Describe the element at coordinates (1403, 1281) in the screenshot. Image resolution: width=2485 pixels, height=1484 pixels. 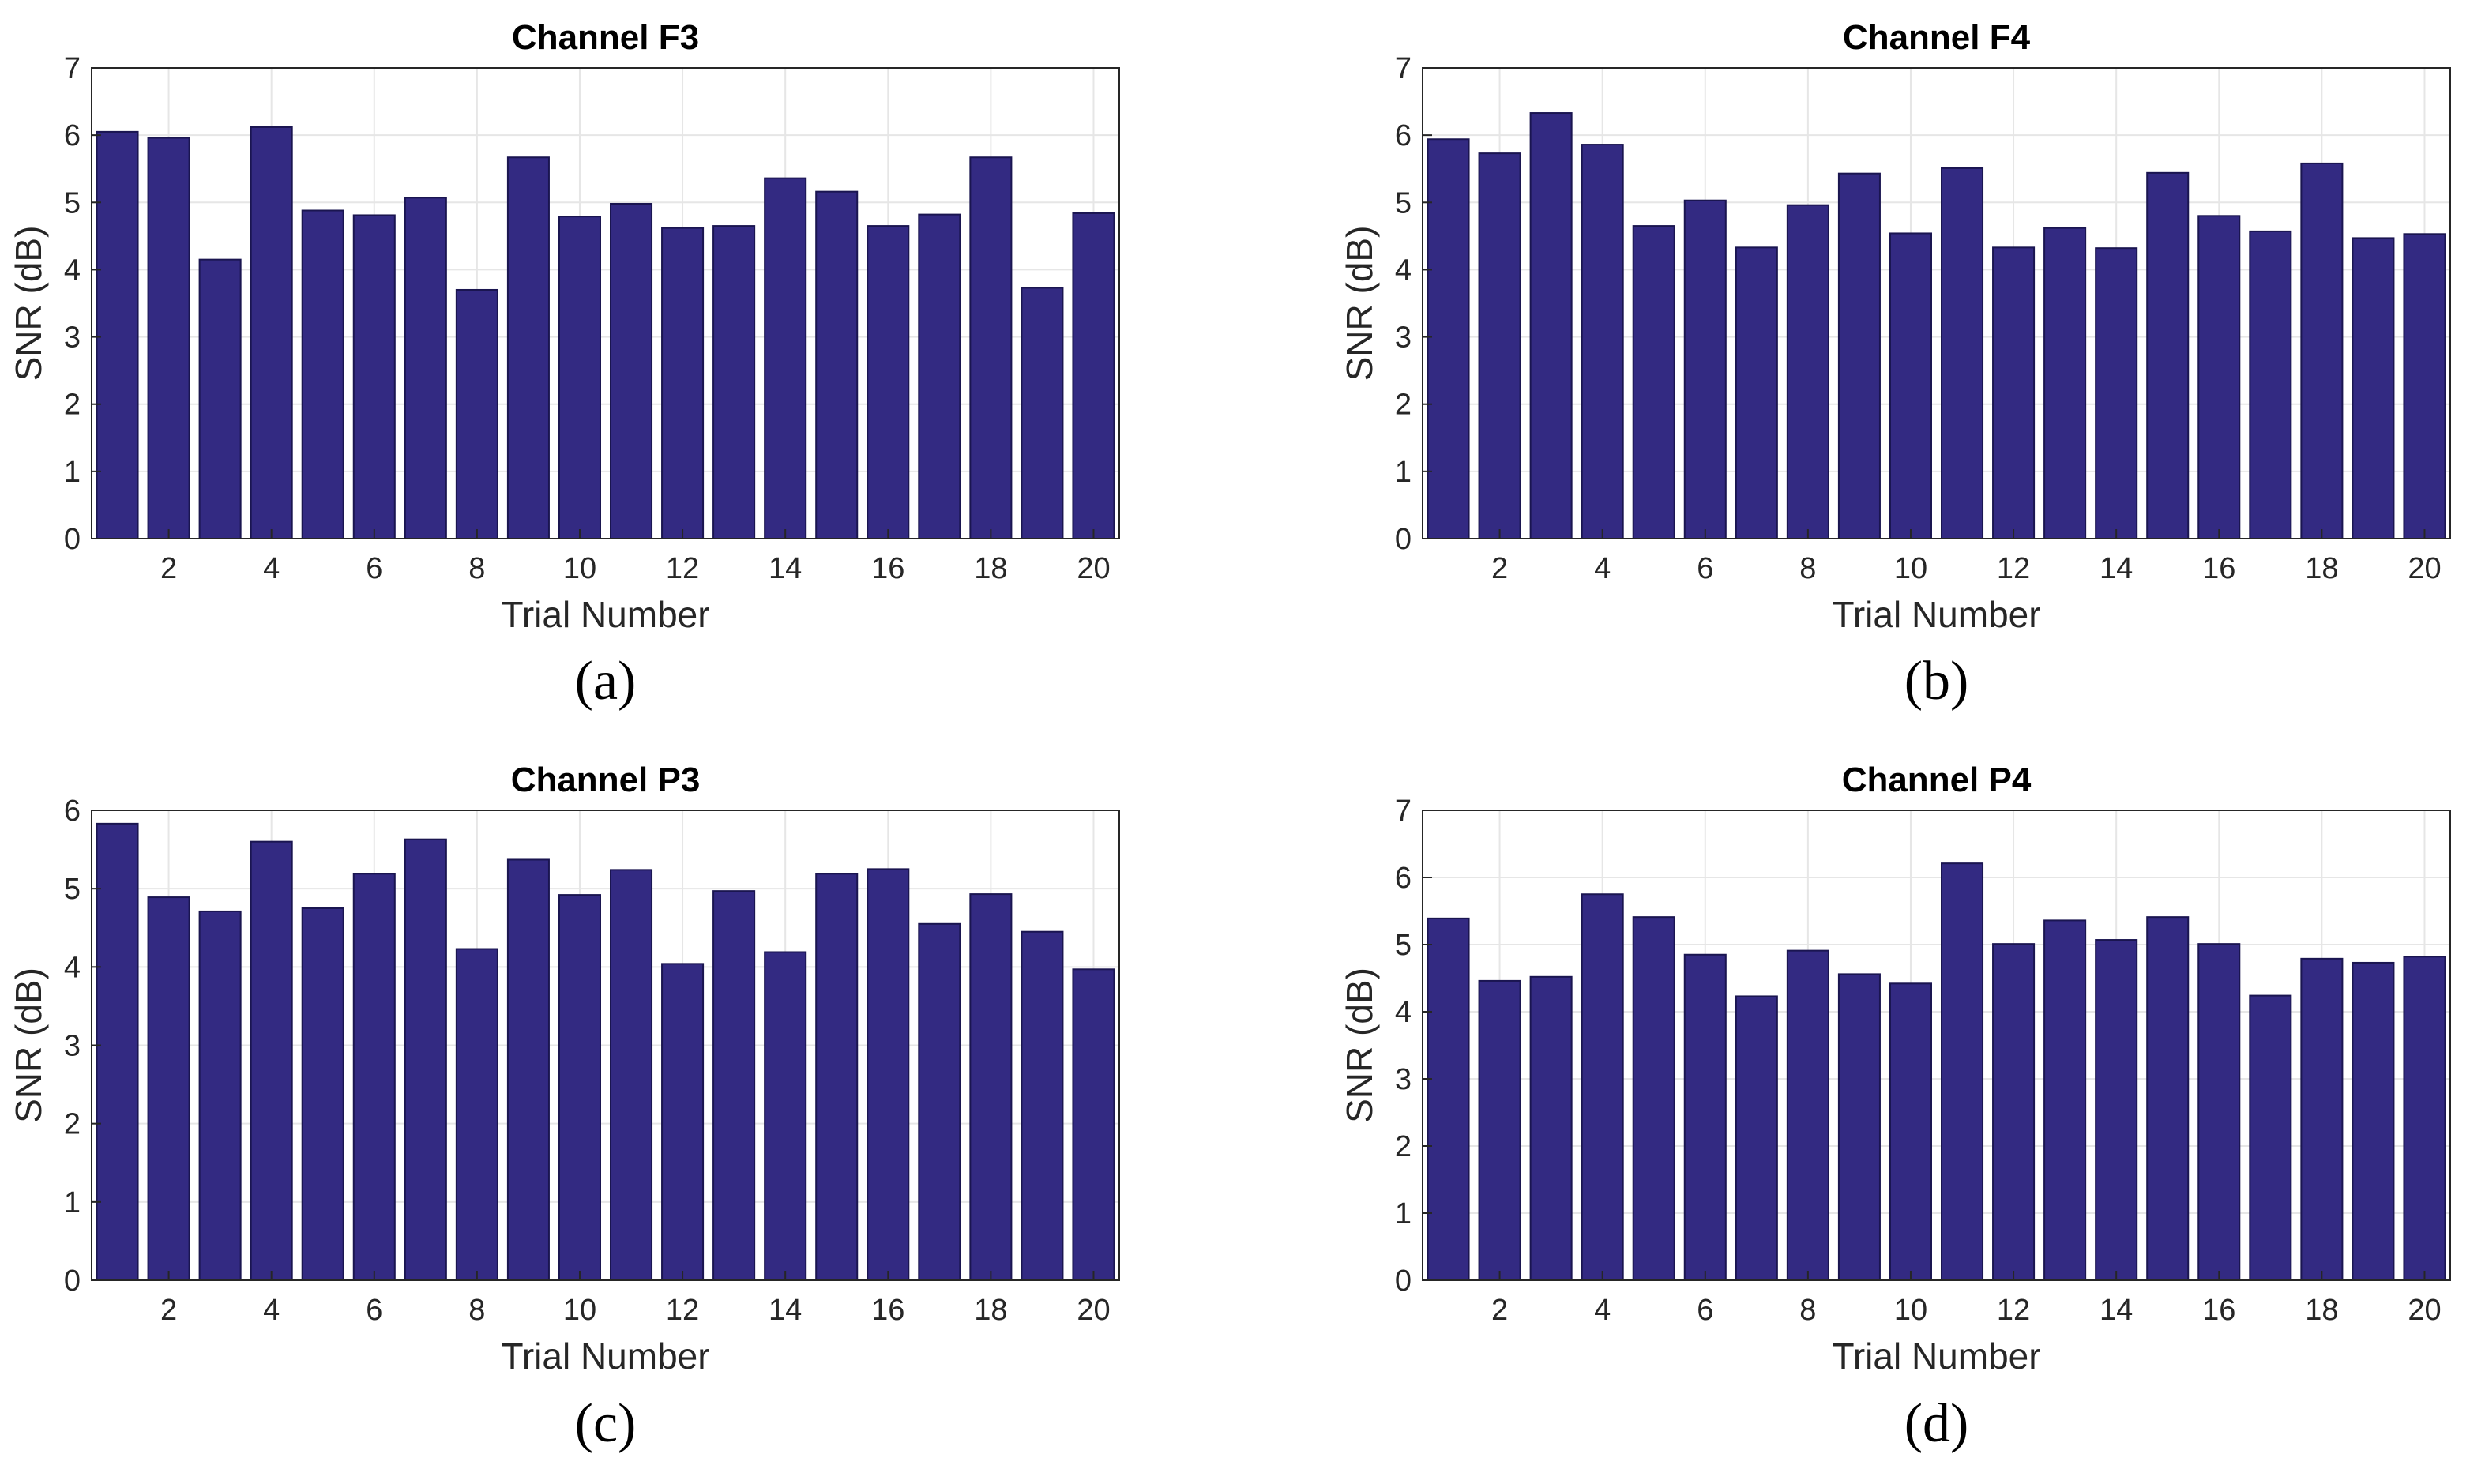
I see `y-tick-label: 0` at that location.